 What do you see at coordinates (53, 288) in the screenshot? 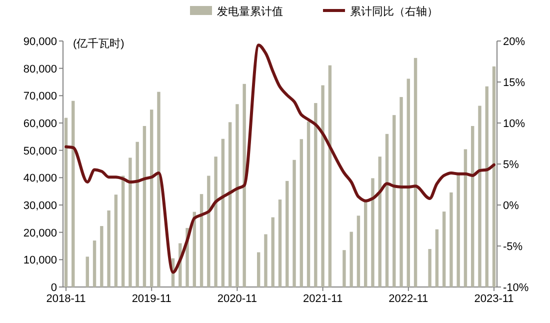
I see `y-tick-label: 0` at bounding box center [53, 288].